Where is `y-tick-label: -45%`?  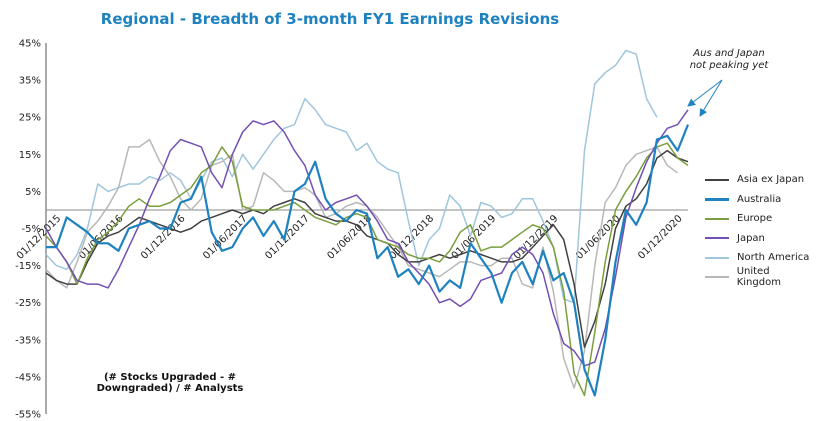
y-tick-label: -45% is located at coordinates (28, 377).